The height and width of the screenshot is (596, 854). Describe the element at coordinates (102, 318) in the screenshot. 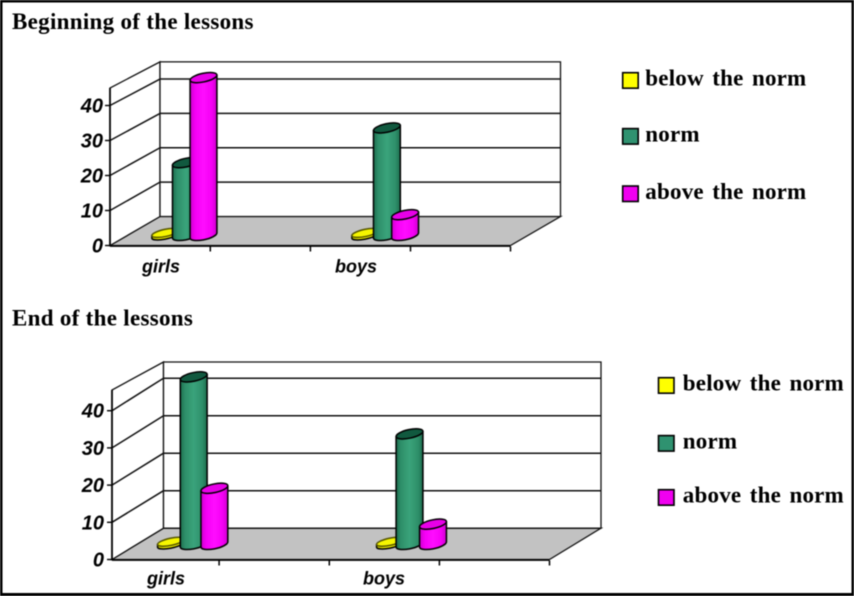

I see `svg-text: End of the lessons` at that location.